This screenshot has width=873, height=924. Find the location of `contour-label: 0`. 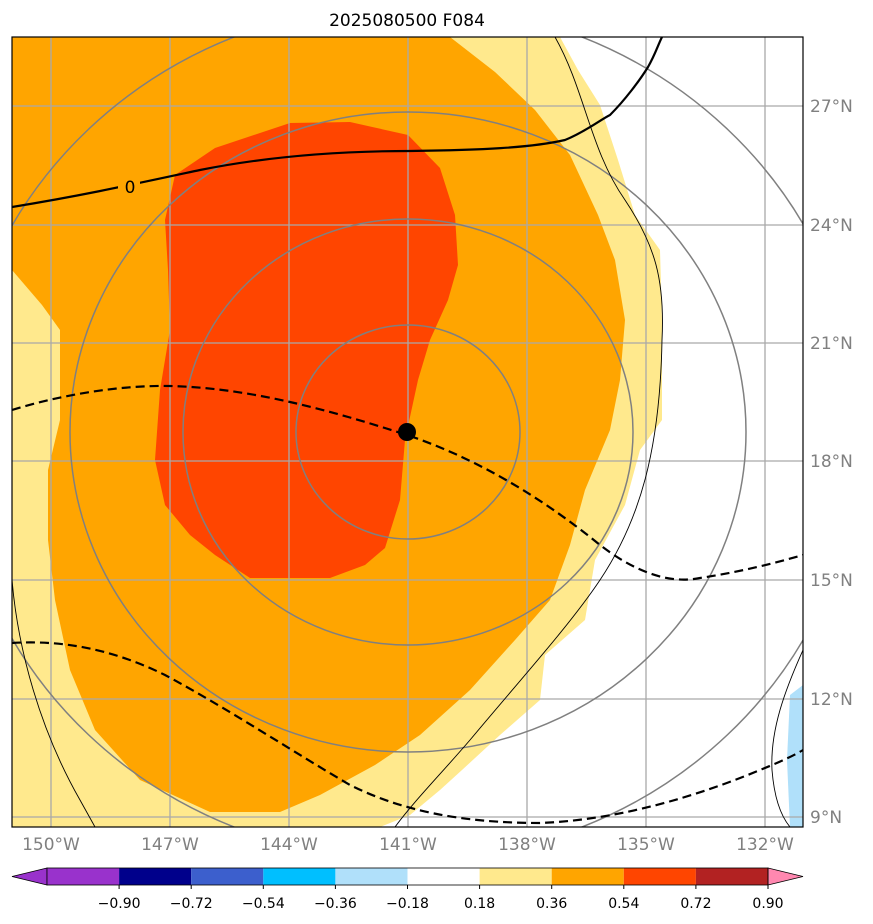

contour-label: 0 is located at coordinates (130, 188).